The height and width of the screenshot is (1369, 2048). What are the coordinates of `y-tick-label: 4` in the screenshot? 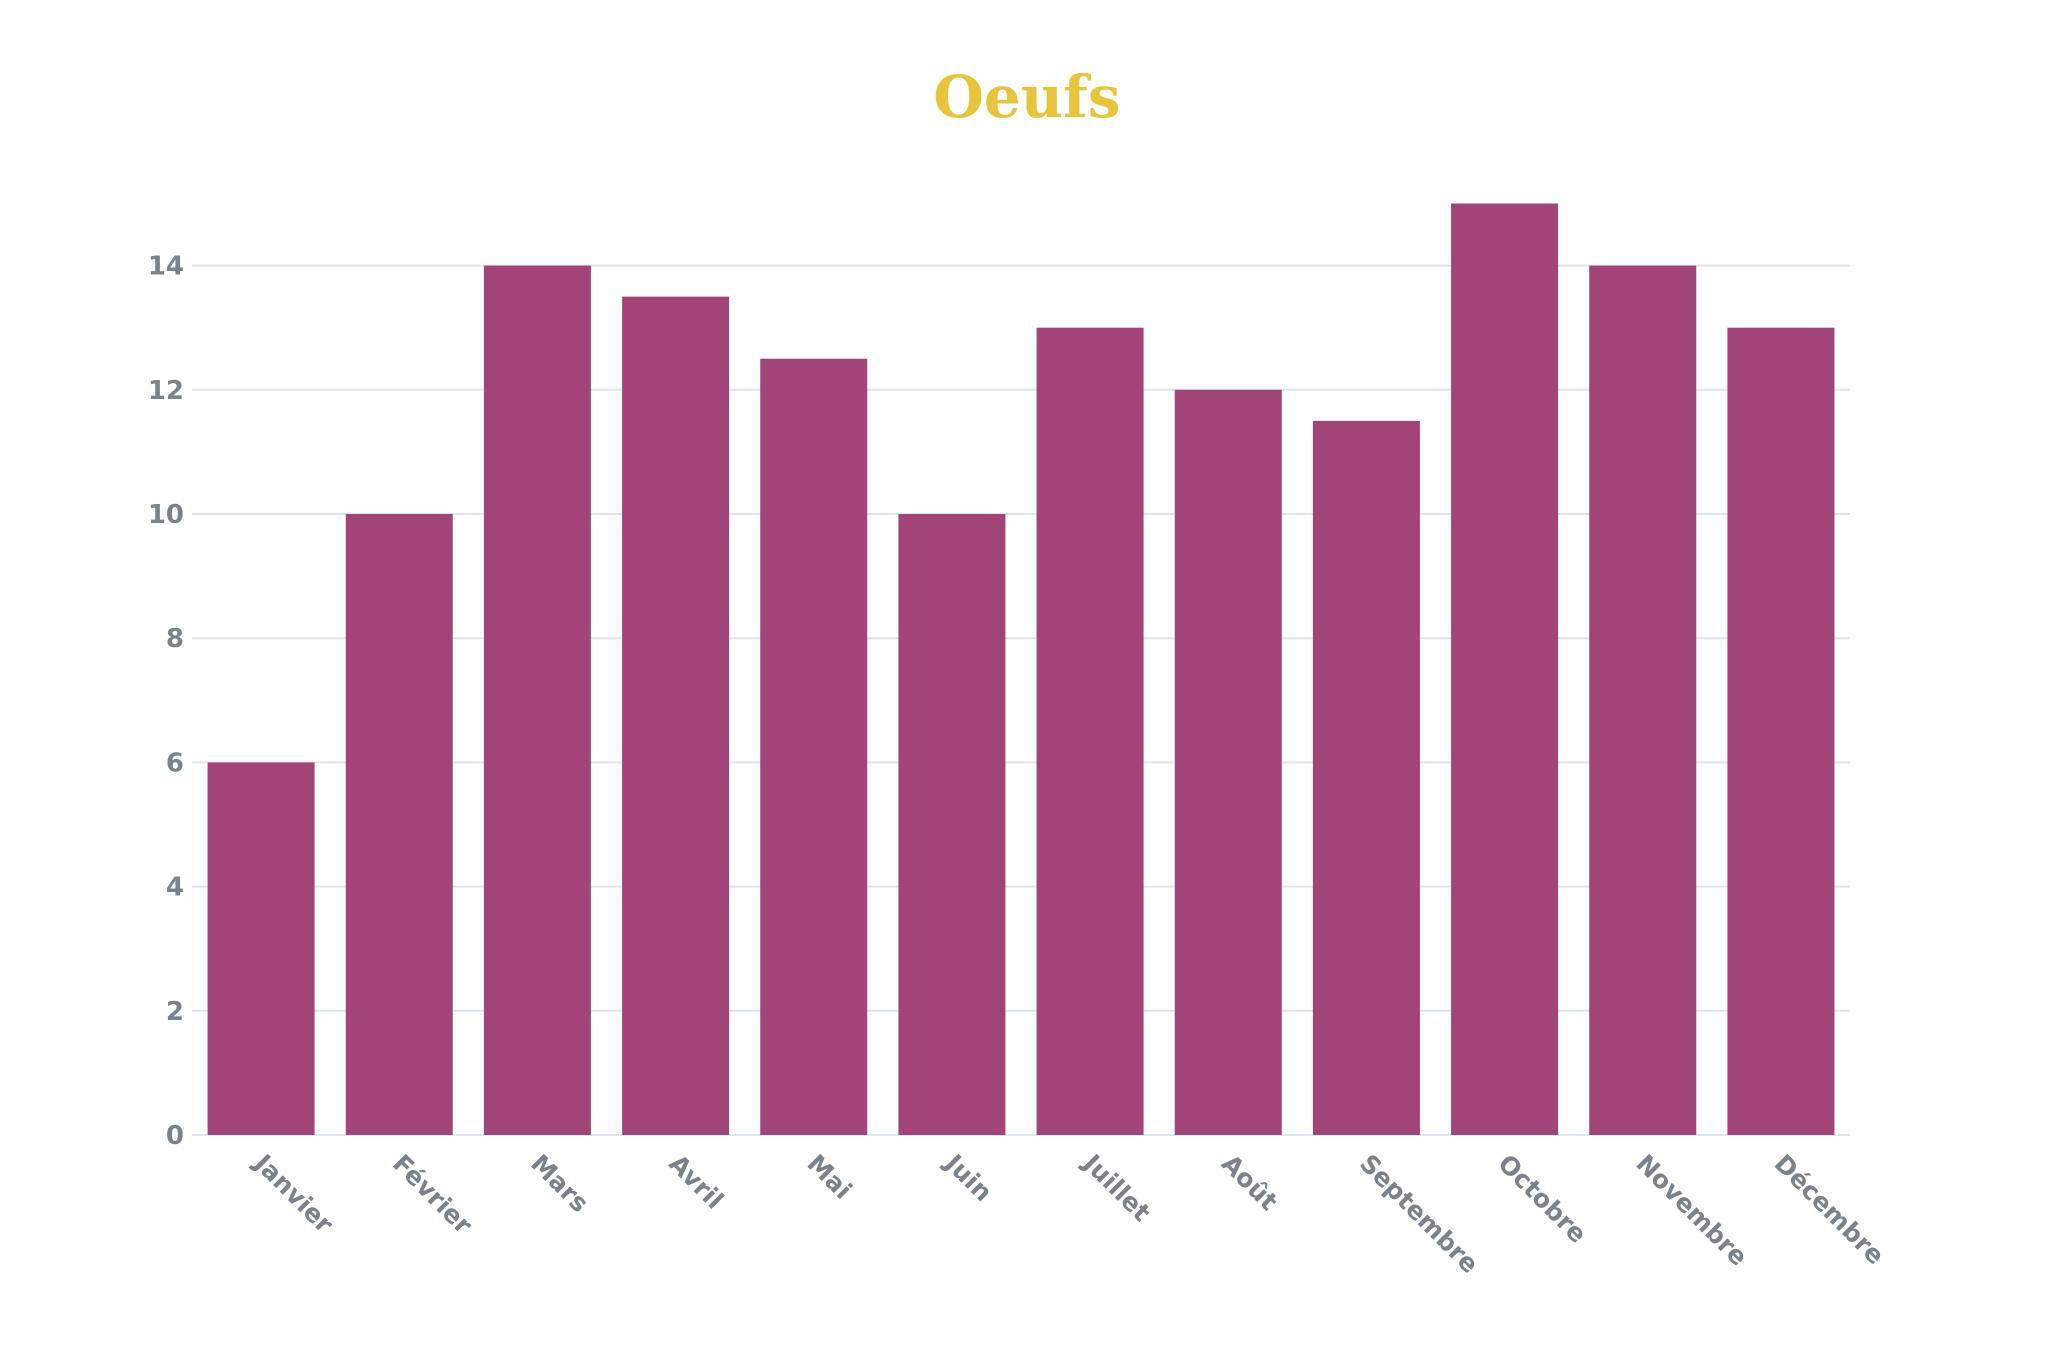 It's located at (175, 888).